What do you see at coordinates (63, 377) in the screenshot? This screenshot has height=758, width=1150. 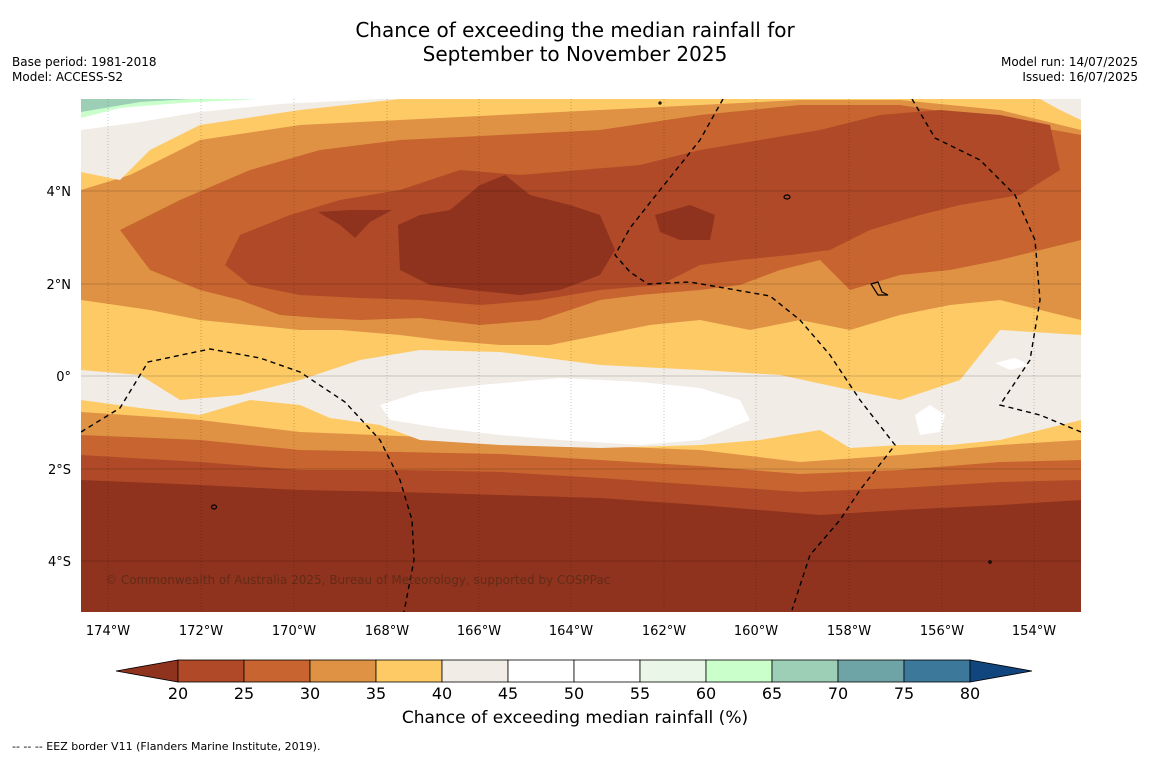 I see `lat-label: 0°` at bounding box center [63, 377].